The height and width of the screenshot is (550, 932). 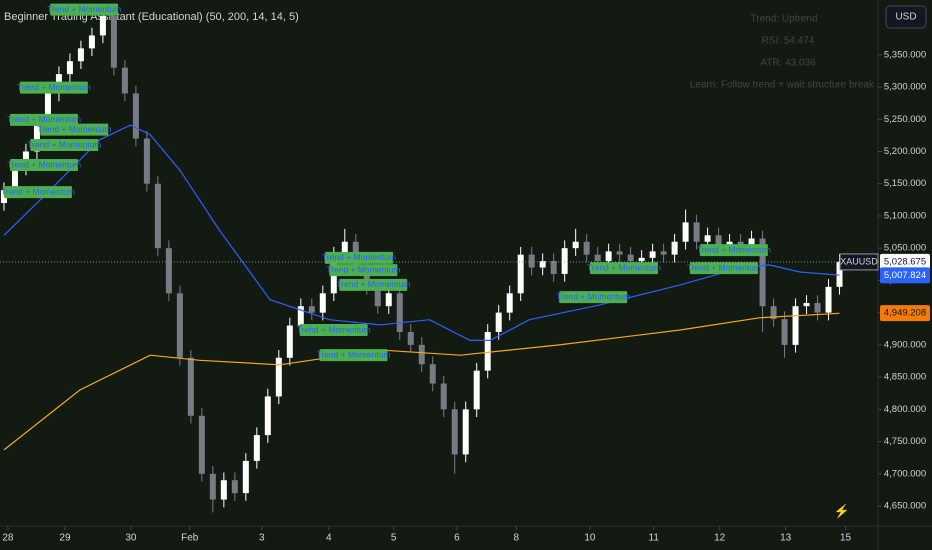 What do you see at coordinates (905, 441) in the screenshot?
I see `y-tick-label: 4,750.000` at bounding box center [905, 441].